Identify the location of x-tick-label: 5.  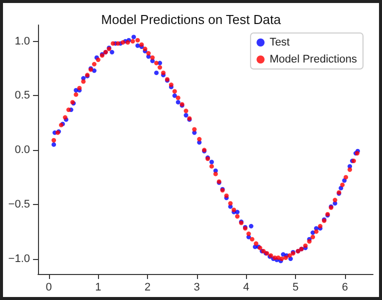
(295, 288).